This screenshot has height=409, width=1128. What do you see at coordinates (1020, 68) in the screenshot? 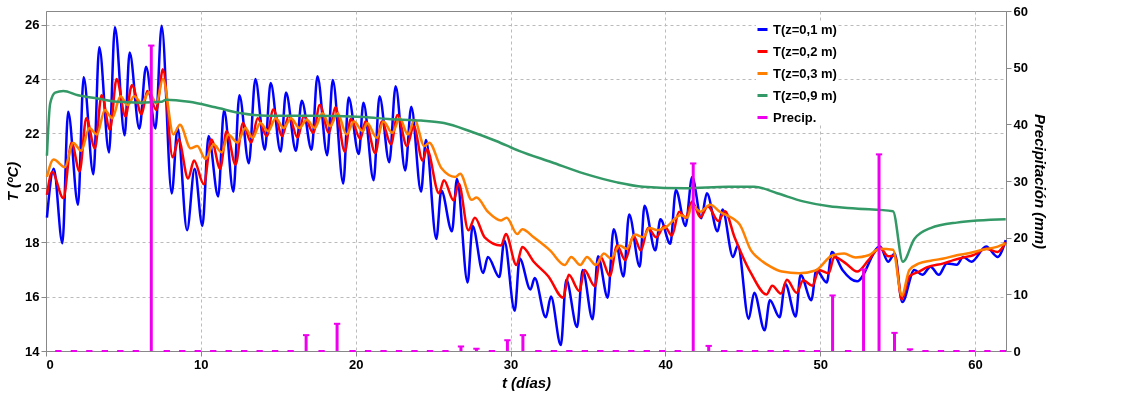
I see `y2-tick-label: 50` at bounding box center [1020, 68].